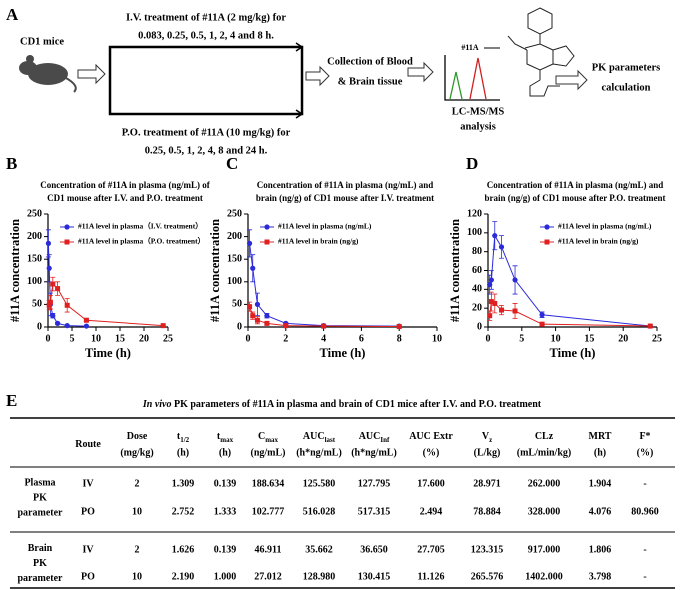  What do you see at coordinates (600, 436) in the screenshot?
I see `header-cell: MRT` at bounding box center [600, 436].